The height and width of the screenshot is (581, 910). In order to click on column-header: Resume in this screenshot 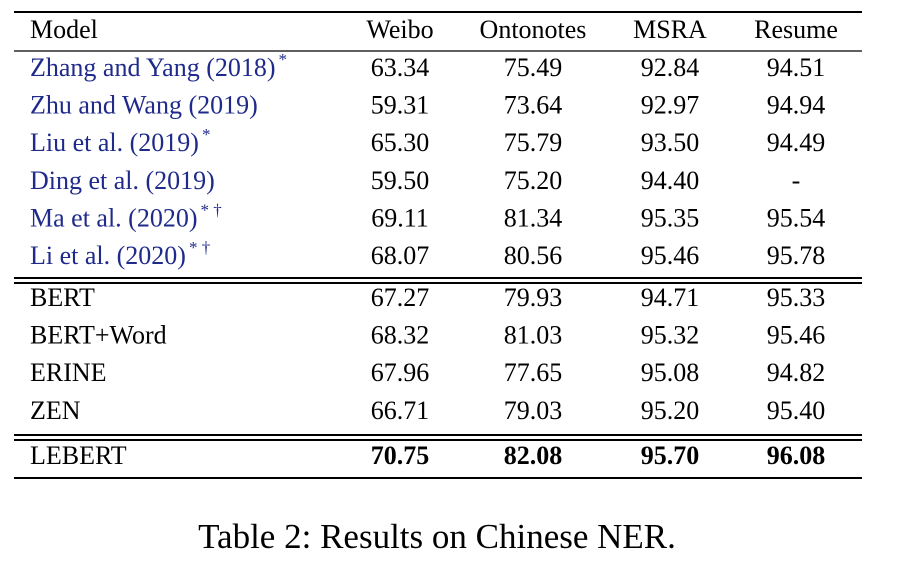, I will do `click(796, 29)`.